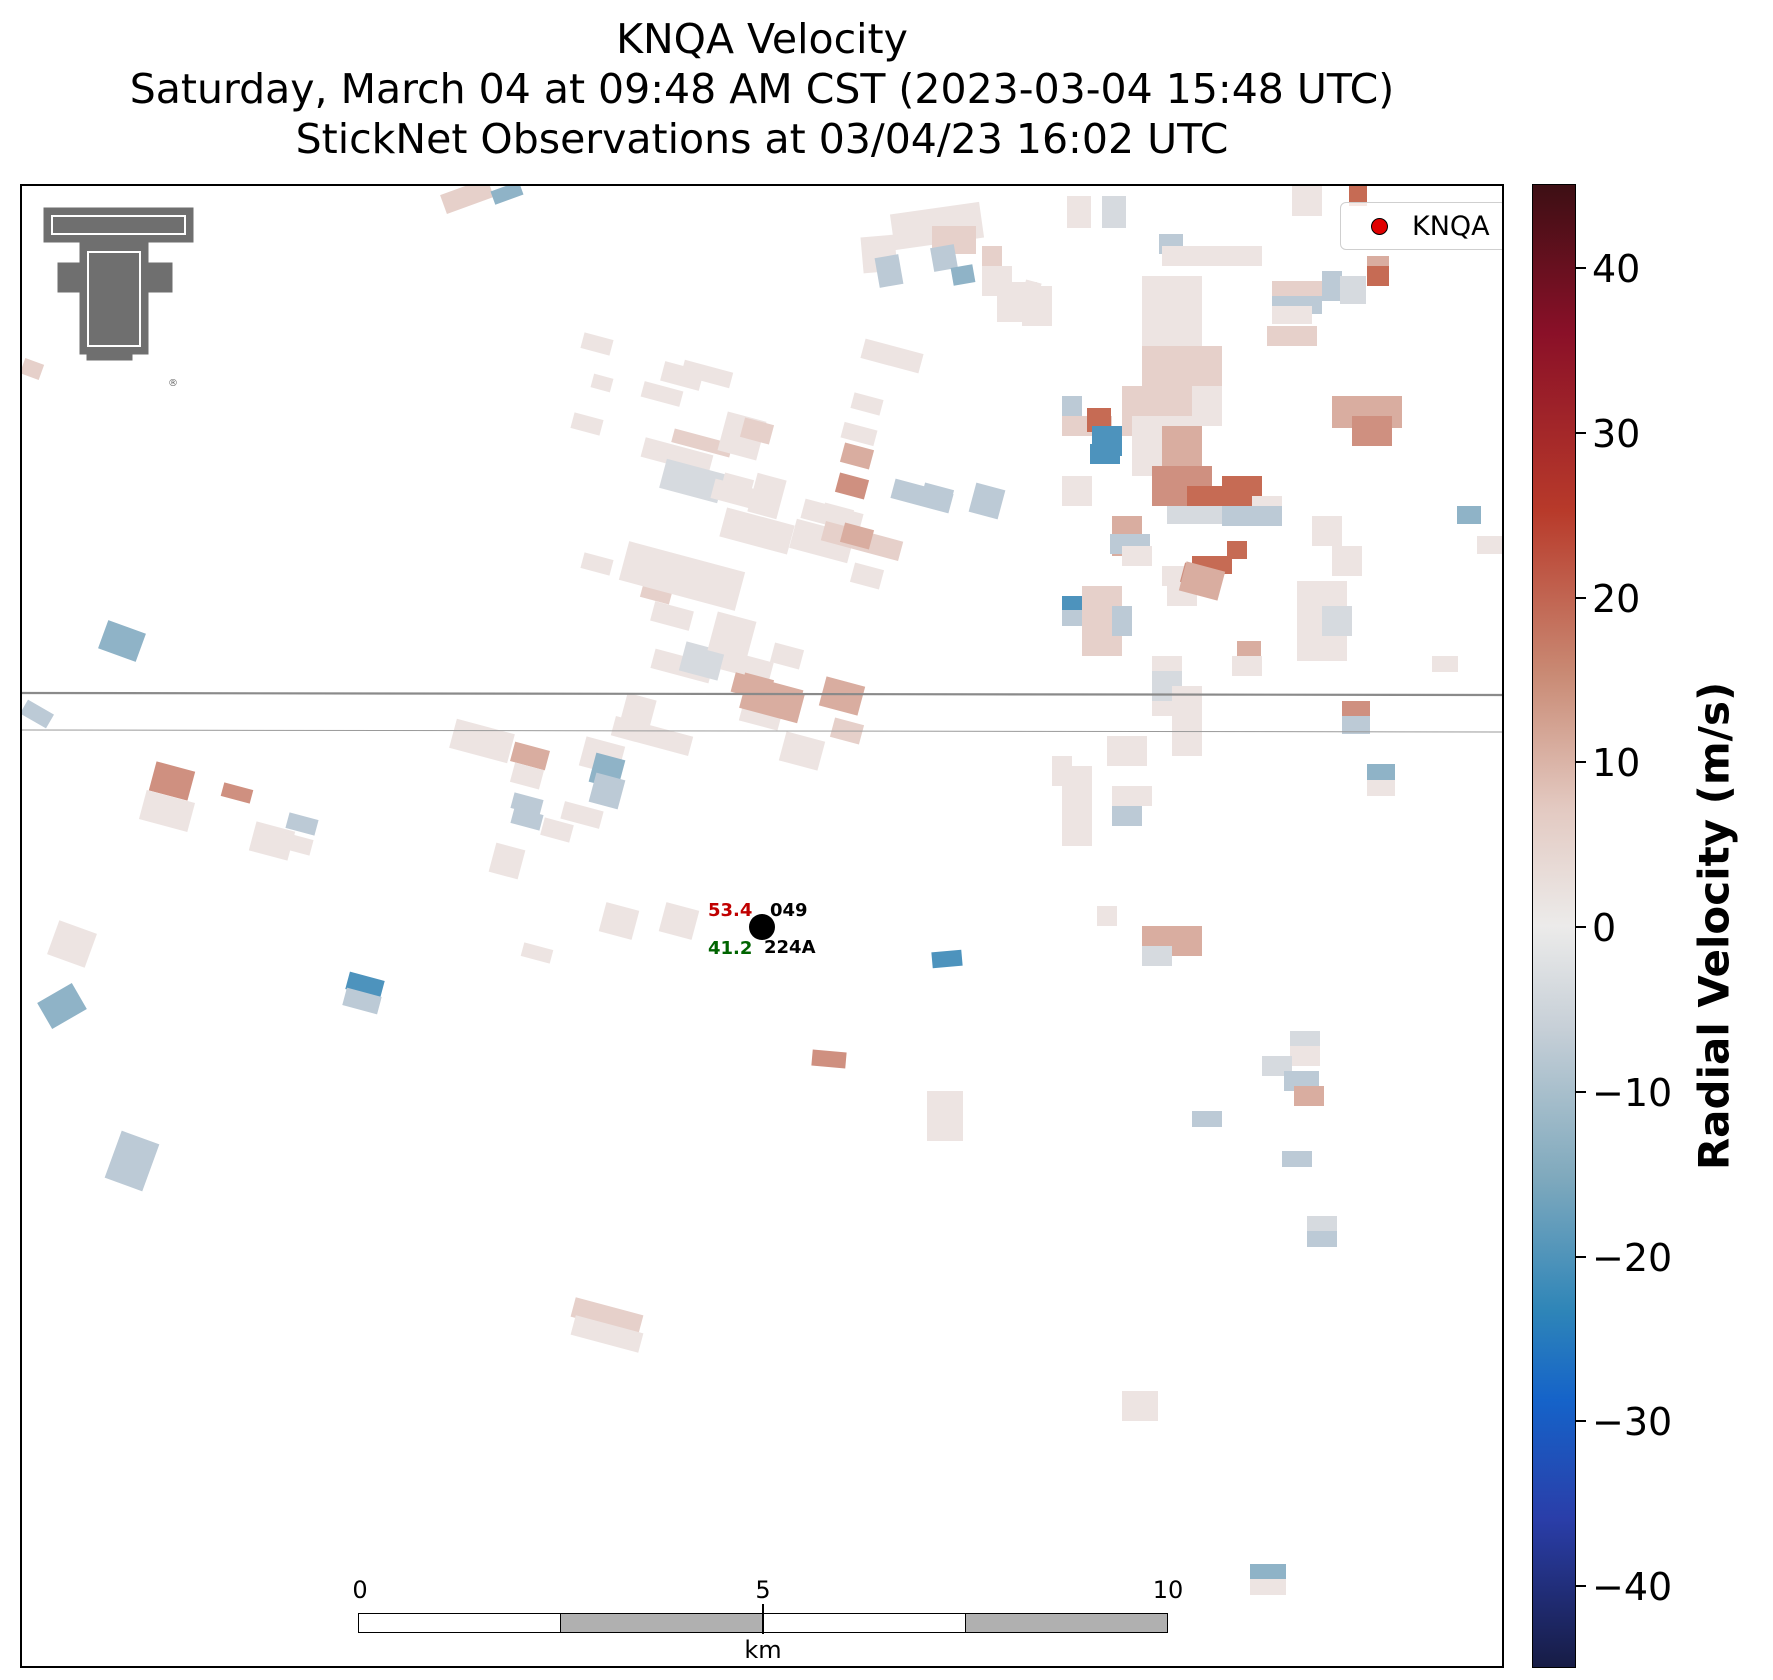 The image size is (1773, 1680). What do you see at coordinates (762, 39) in the screenshot?
I see `title-radar: KNQA Velocity` at bounding box center [762, 39].